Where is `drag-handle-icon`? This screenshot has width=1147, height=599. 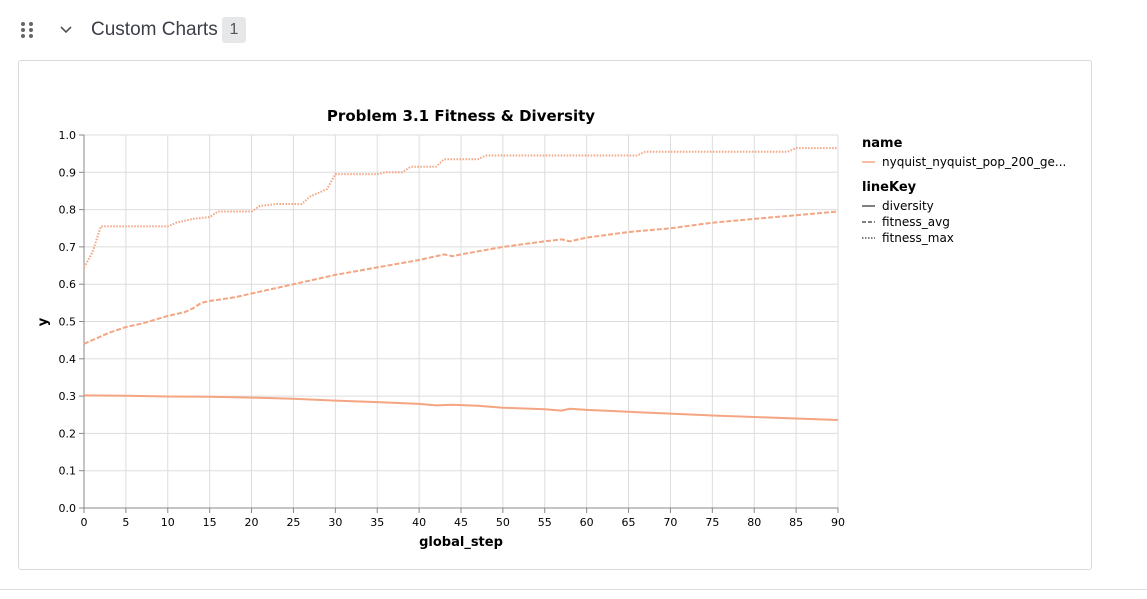 drag-handle-icon is located at coordinates (28, 30).